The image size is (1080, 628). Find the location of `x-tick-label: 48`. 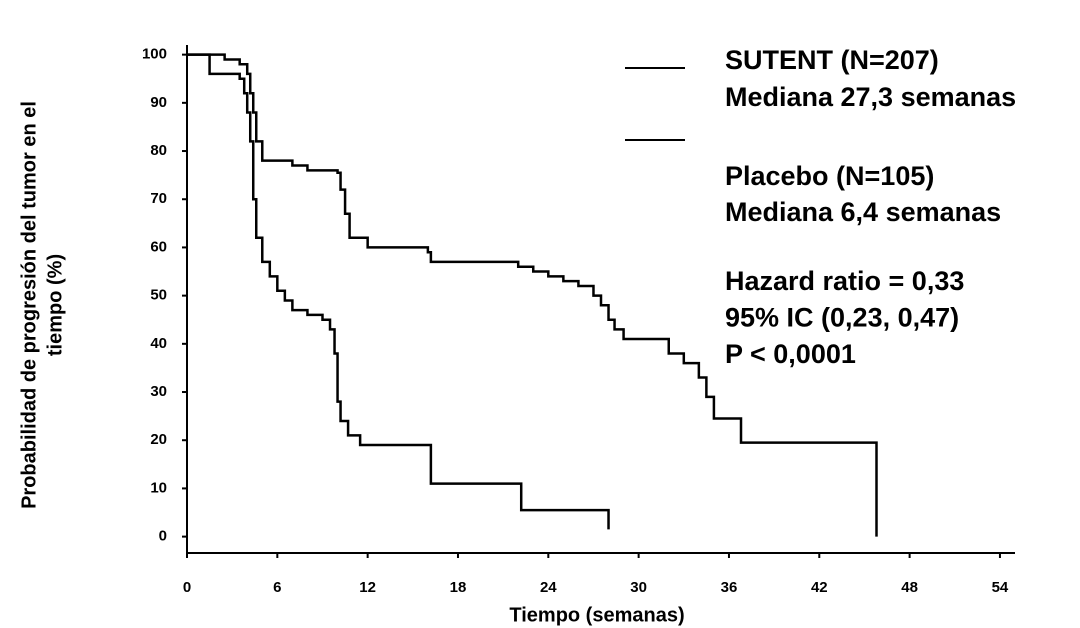

x-tick-label: 48 is located at coordinates (909, 587).